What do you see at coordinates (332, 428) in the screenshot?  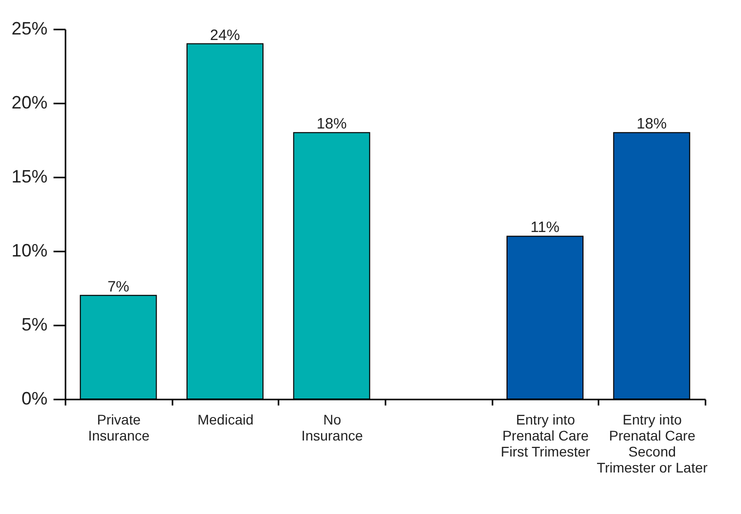 I see `x-tick-label: No Insurance` at bounding box center [332, 428].